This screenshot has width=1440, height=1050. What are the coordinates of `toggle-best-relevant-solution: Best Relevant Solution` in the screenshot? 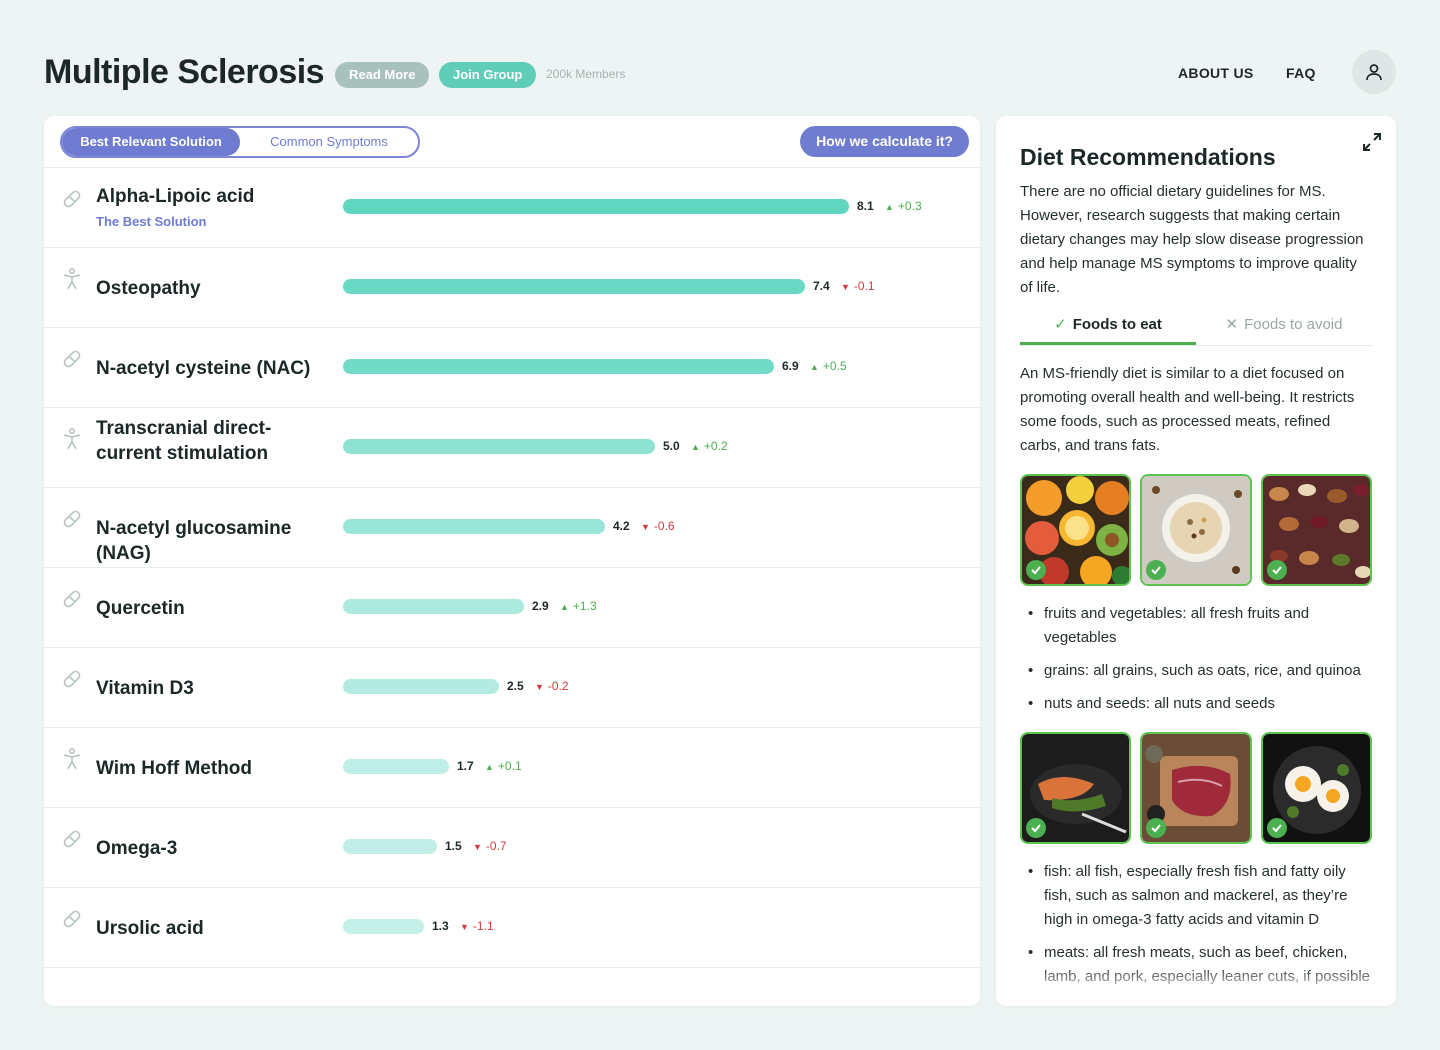 It's located at (151, 142).